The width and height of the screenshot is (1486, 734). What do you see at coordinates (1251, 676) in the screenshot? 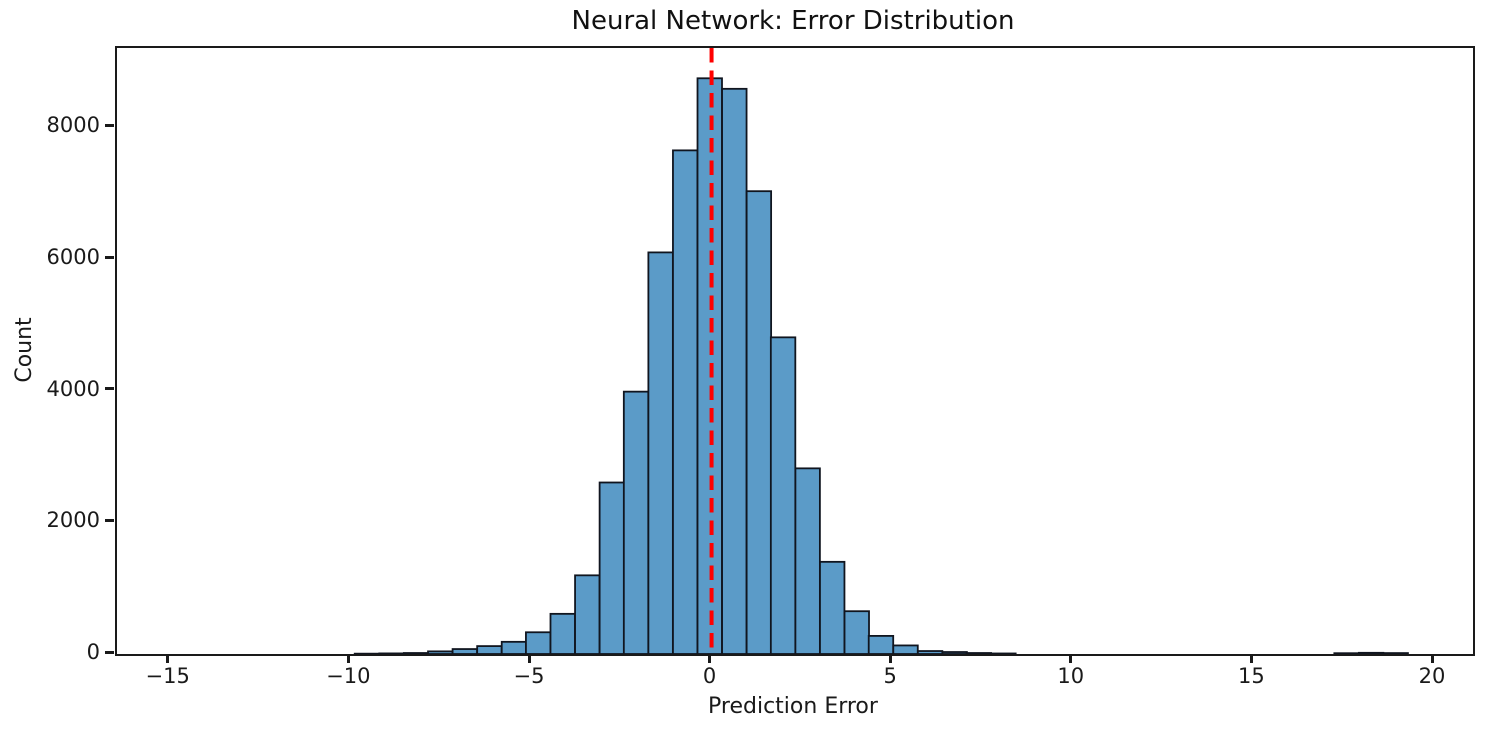
I see `x-tick-label: 15` at bounding box center [1251, 676].